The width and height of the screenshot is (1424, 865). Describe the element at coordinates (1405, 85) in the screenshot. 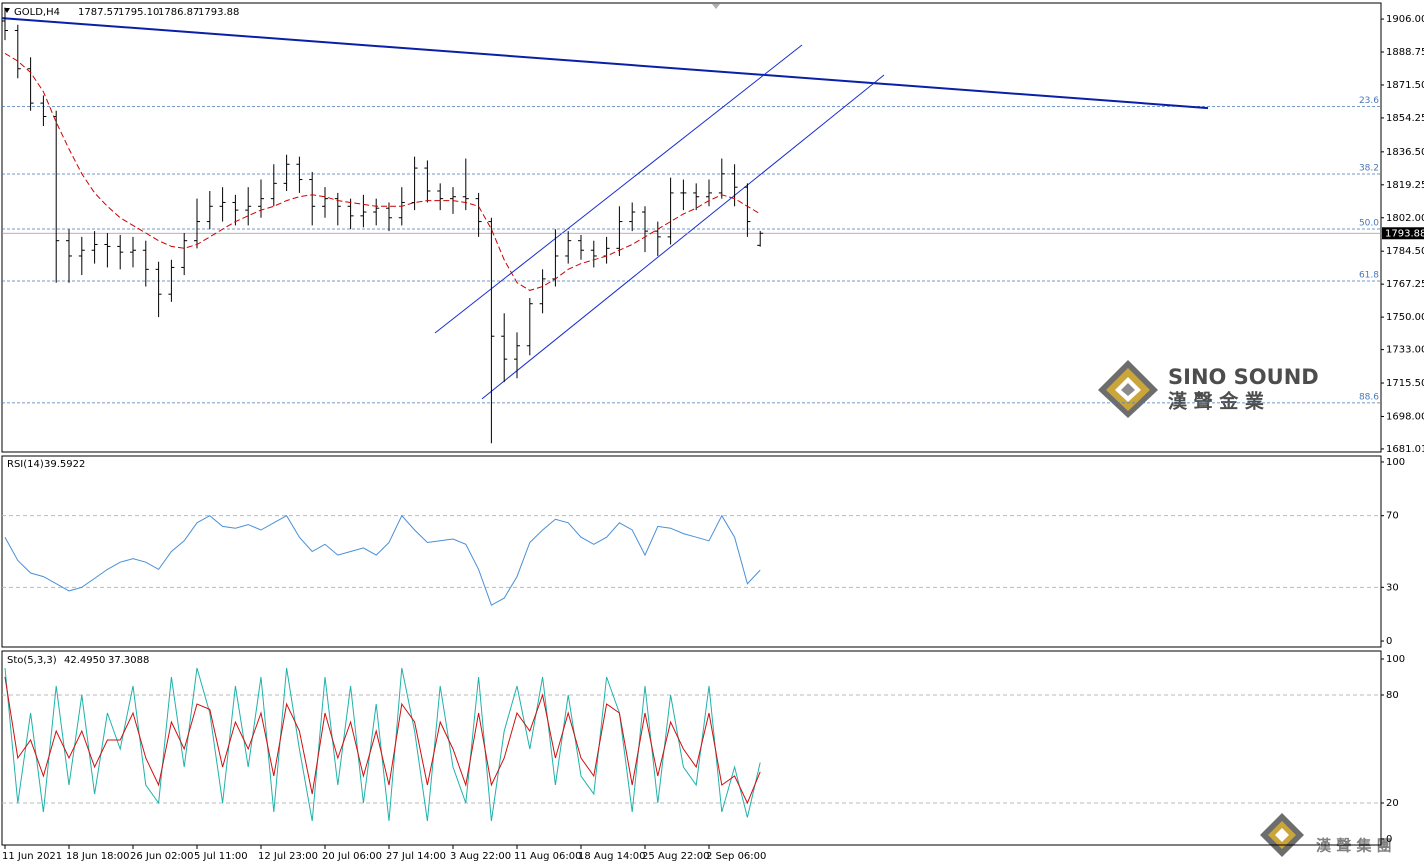

I see `y-tick-label: 1871.50` at that location.